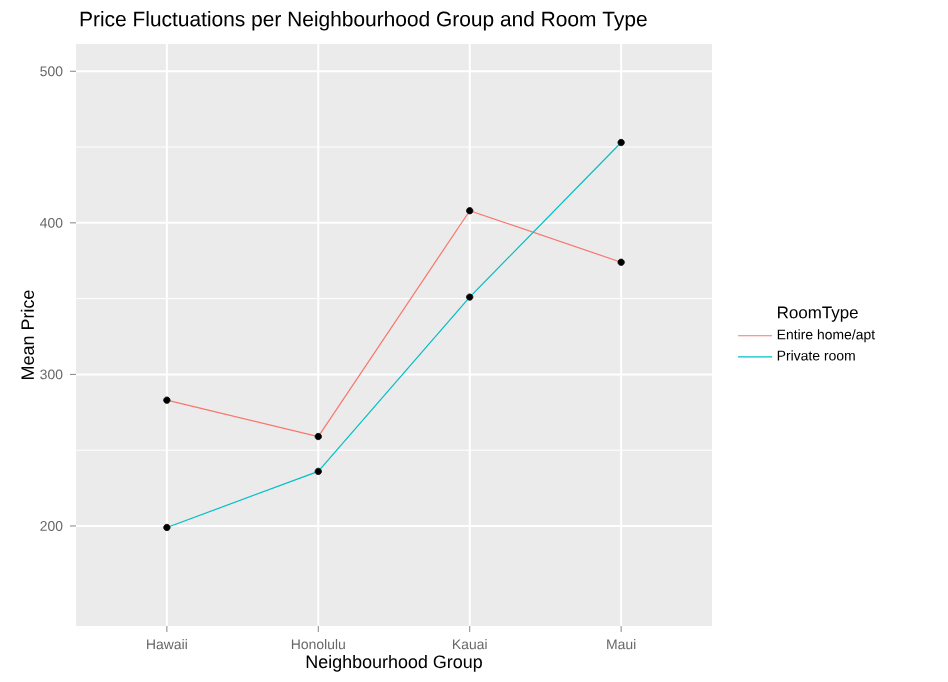 The height and width of the screenshot is (682, 948). What do you see at coordinates (818, 314) in the screenshot?
I see `legend-title: RoomType` at bounding box center [818, 314].